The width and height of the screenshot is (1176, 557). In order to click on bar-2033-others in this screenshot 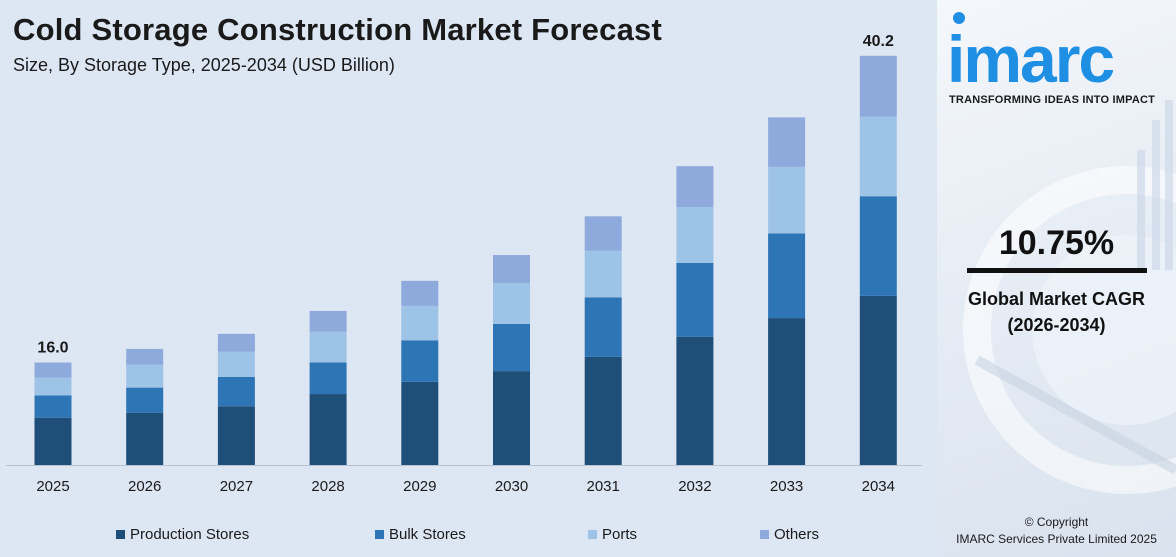, I will do `click(787, 142)`.